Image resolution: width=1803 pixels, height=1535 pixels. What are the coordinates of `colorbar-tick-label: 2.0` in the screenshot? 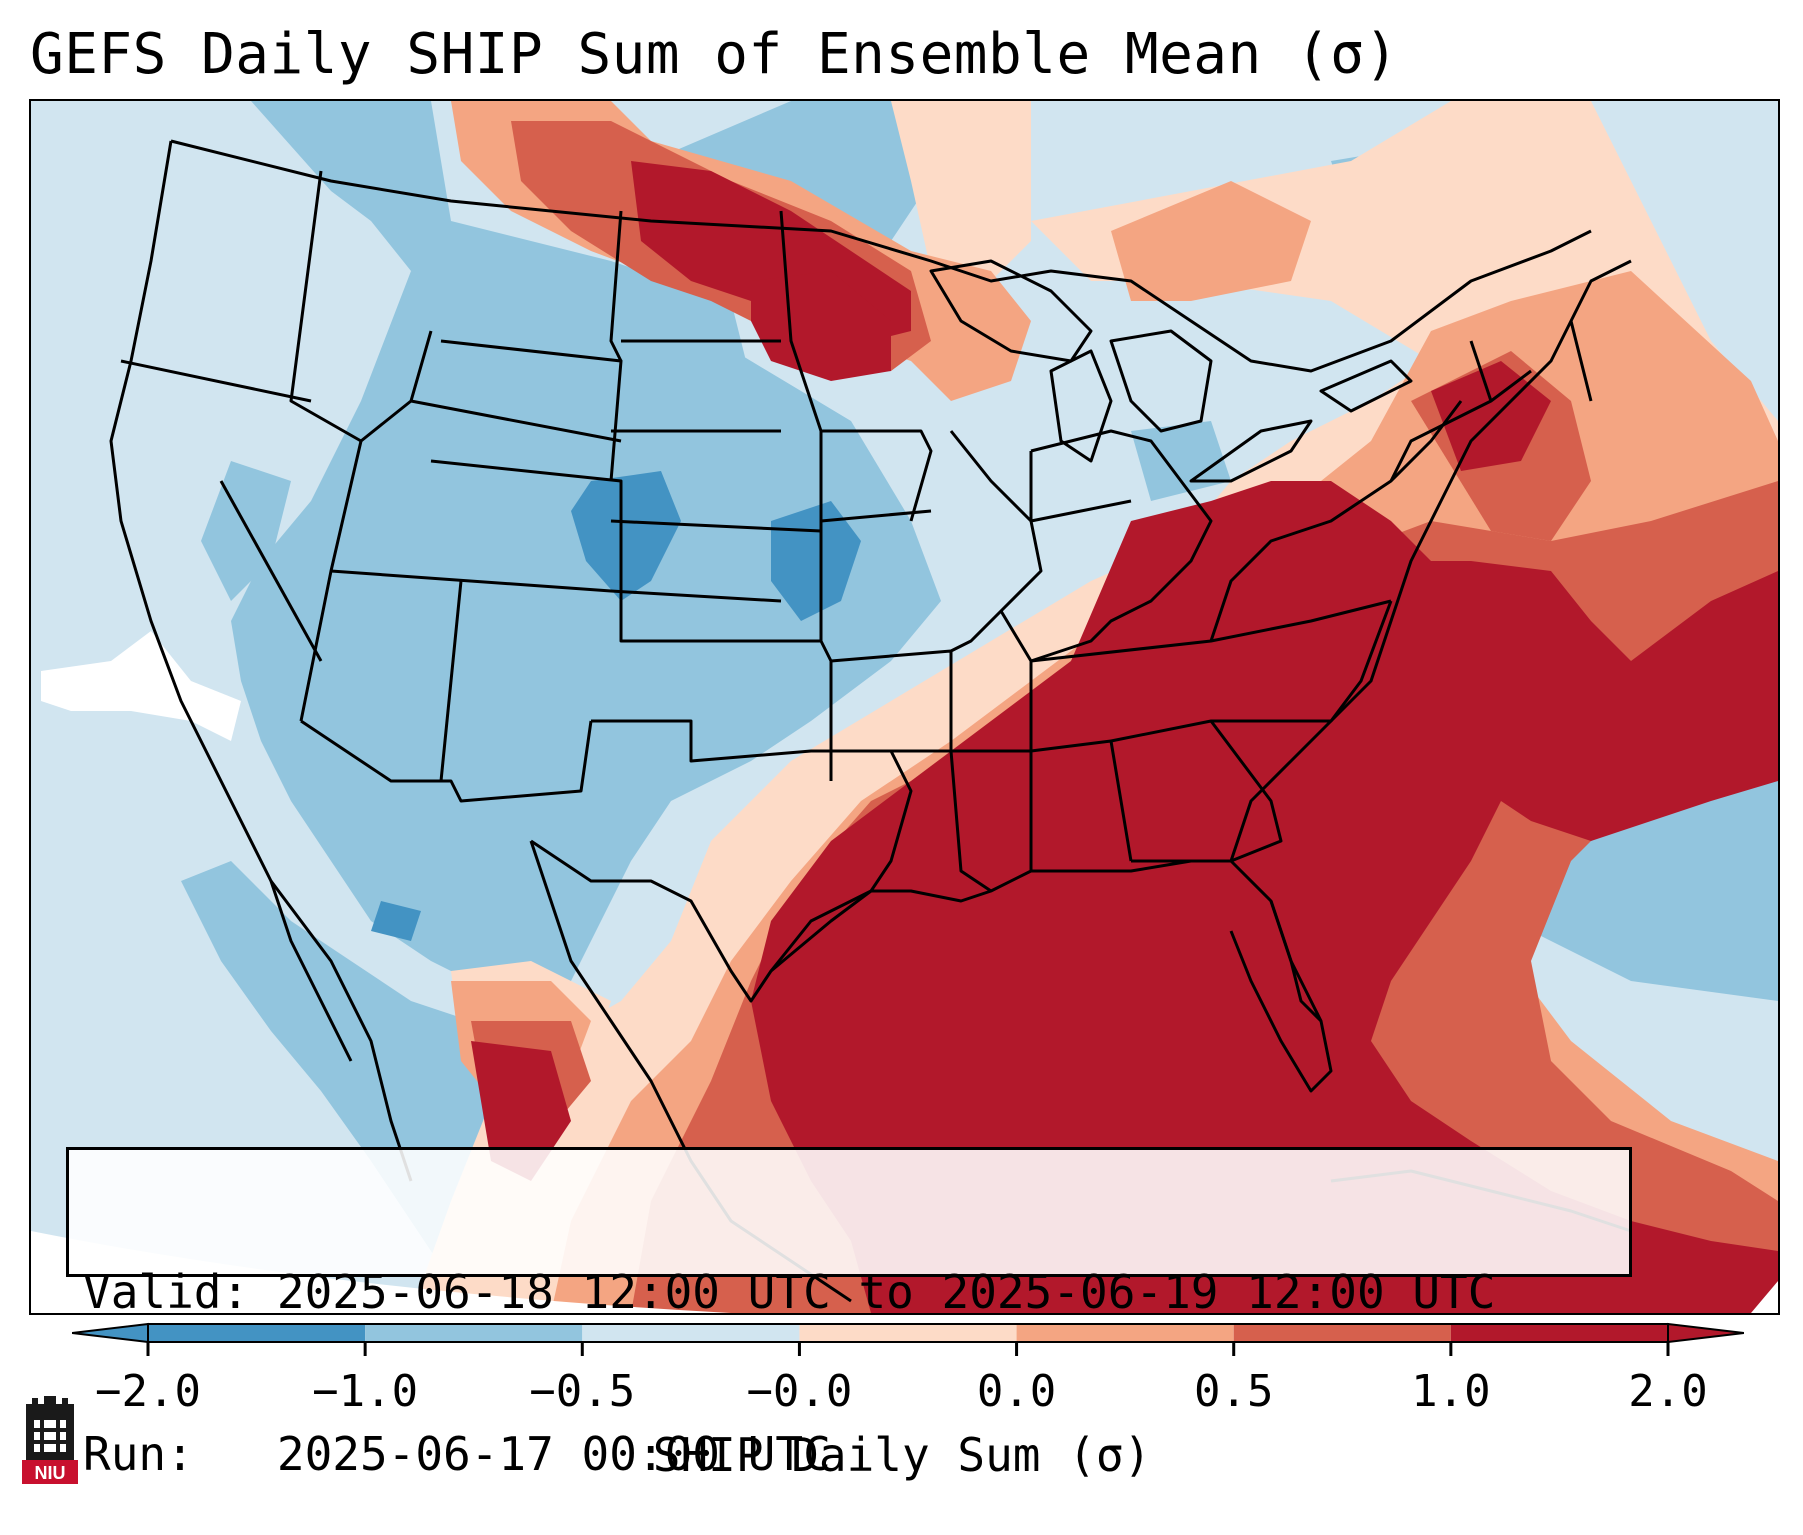 It's located at (1668, 1391).